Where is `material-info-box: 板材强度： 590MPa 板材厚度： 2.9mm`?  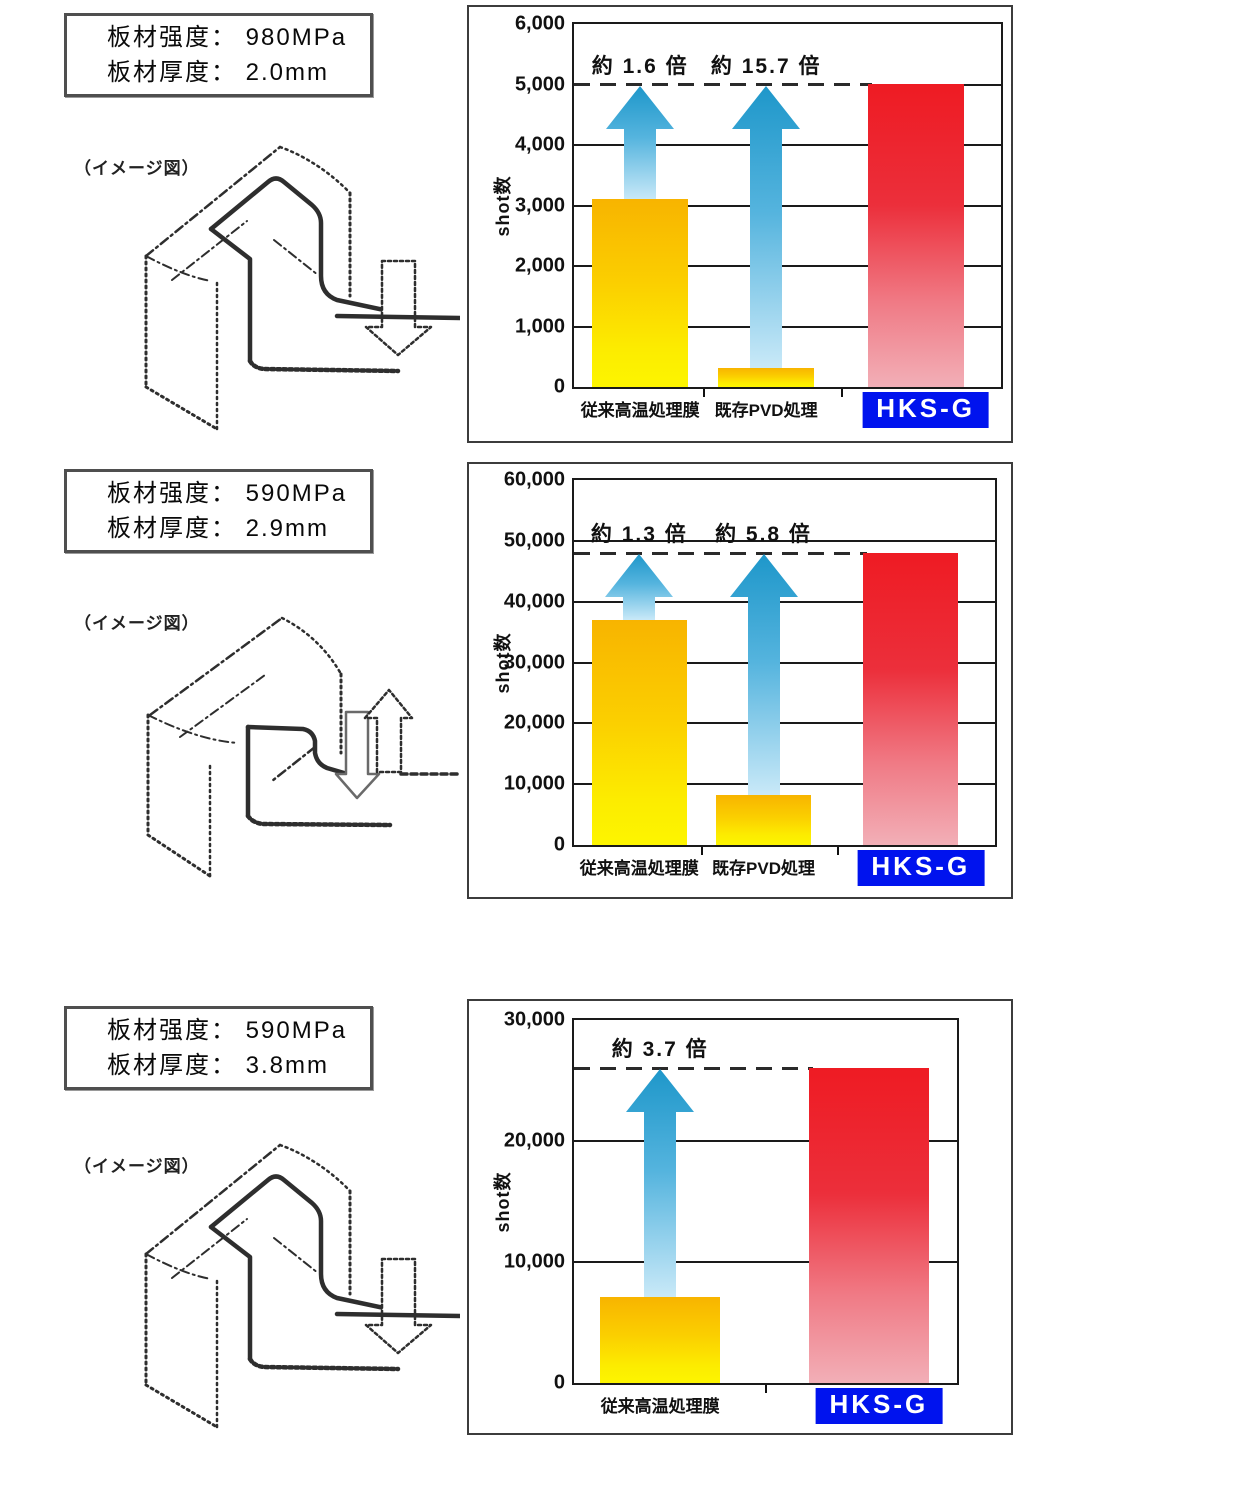 material-info-box: 板材强度： 590MPa 板材厚度： 2.9mm is located at coordinates (218, 511).